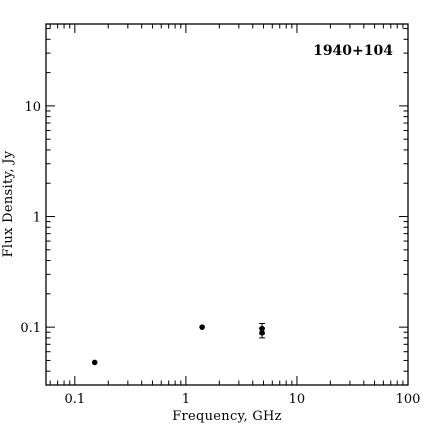 This screenshot has width=431, height=431. Describe the element at coordinates (8, 203) in the screenshot. I see `y-axis-label: Flux Density, Jy` at that location.